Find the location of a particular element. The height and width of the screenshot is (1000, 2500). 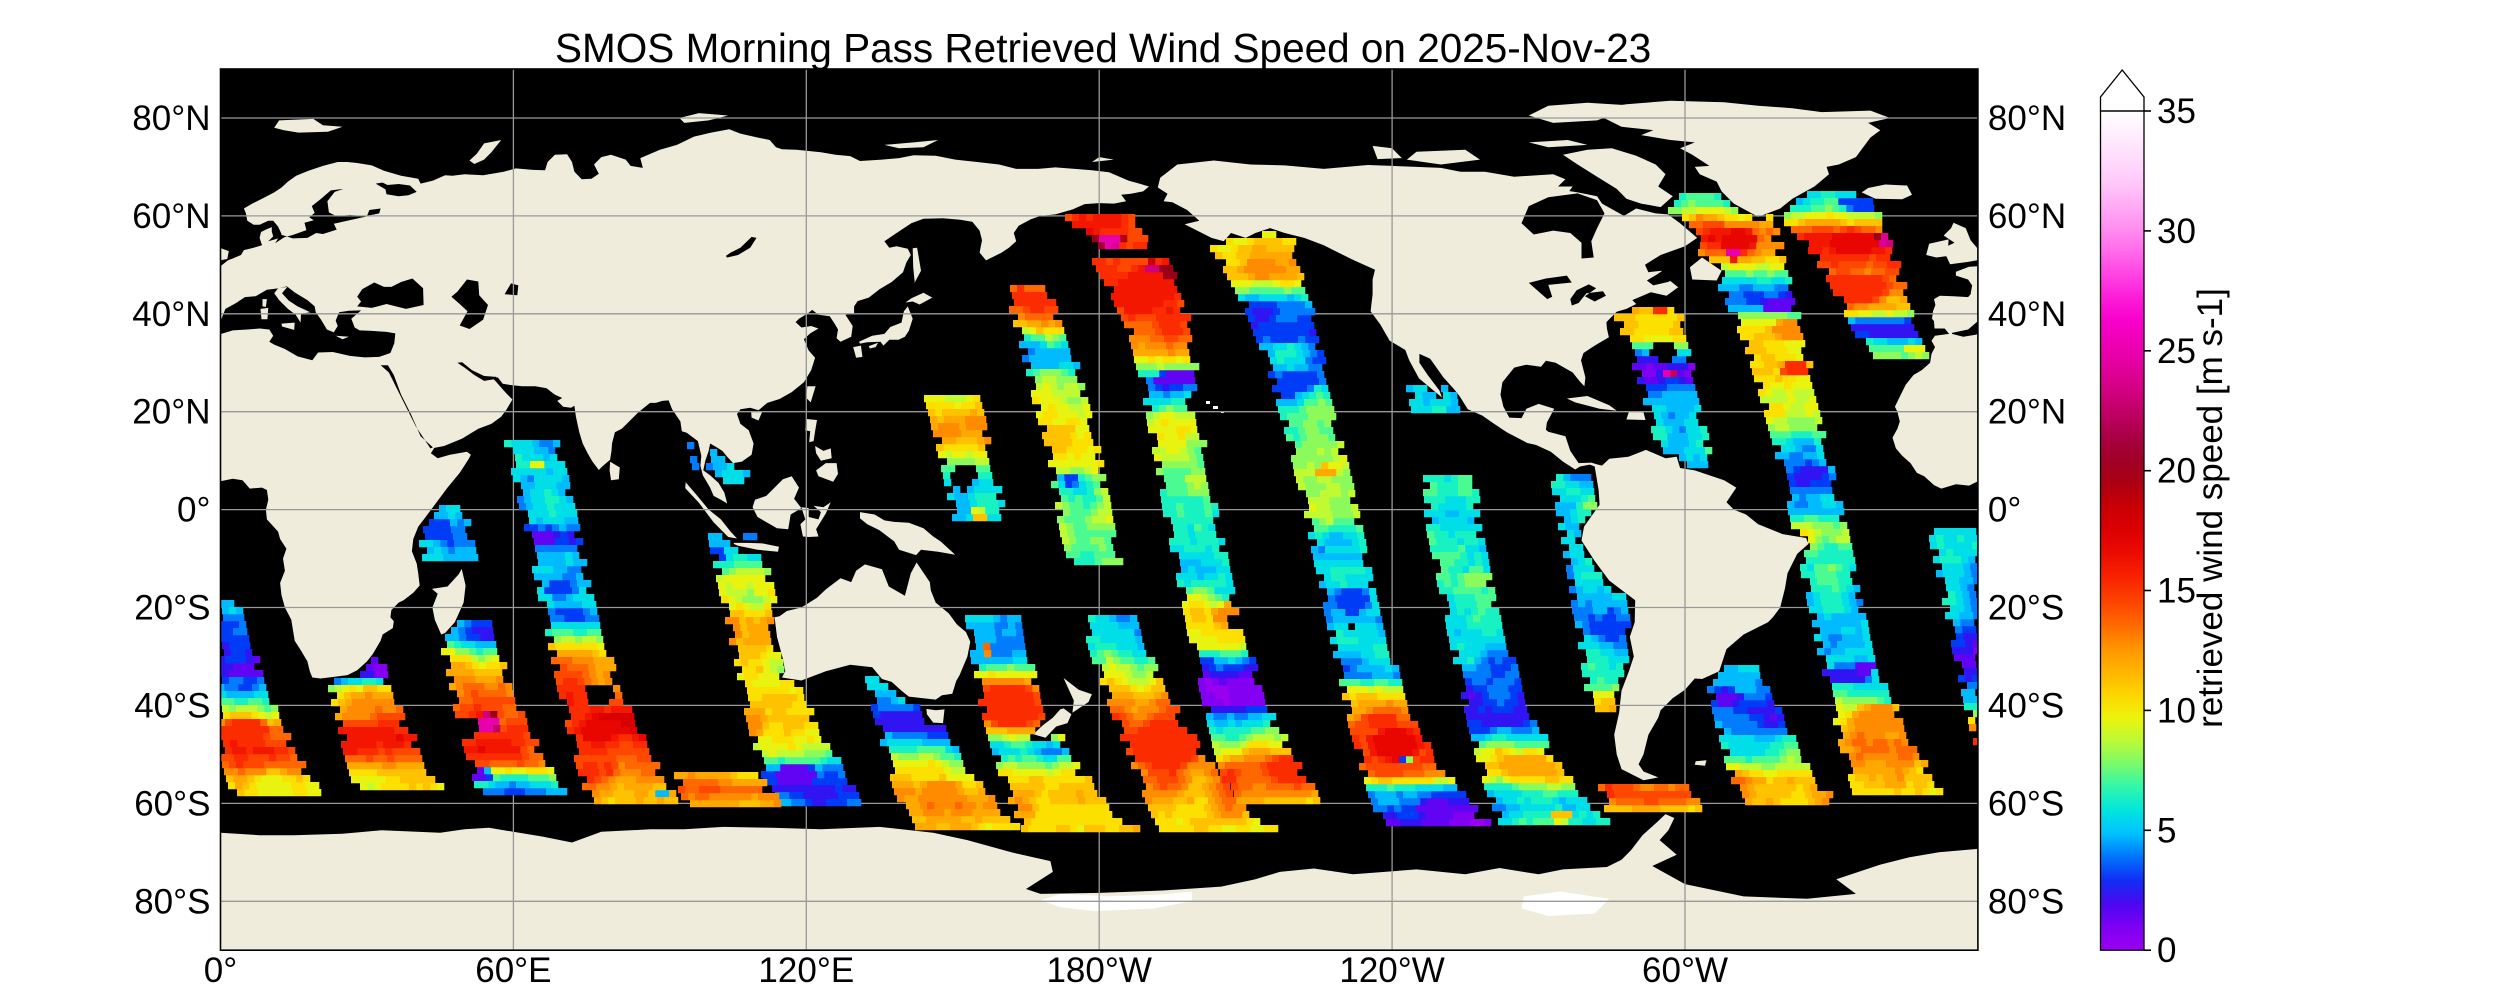

svg-text: 35 is located at coordinates (2176, 111).